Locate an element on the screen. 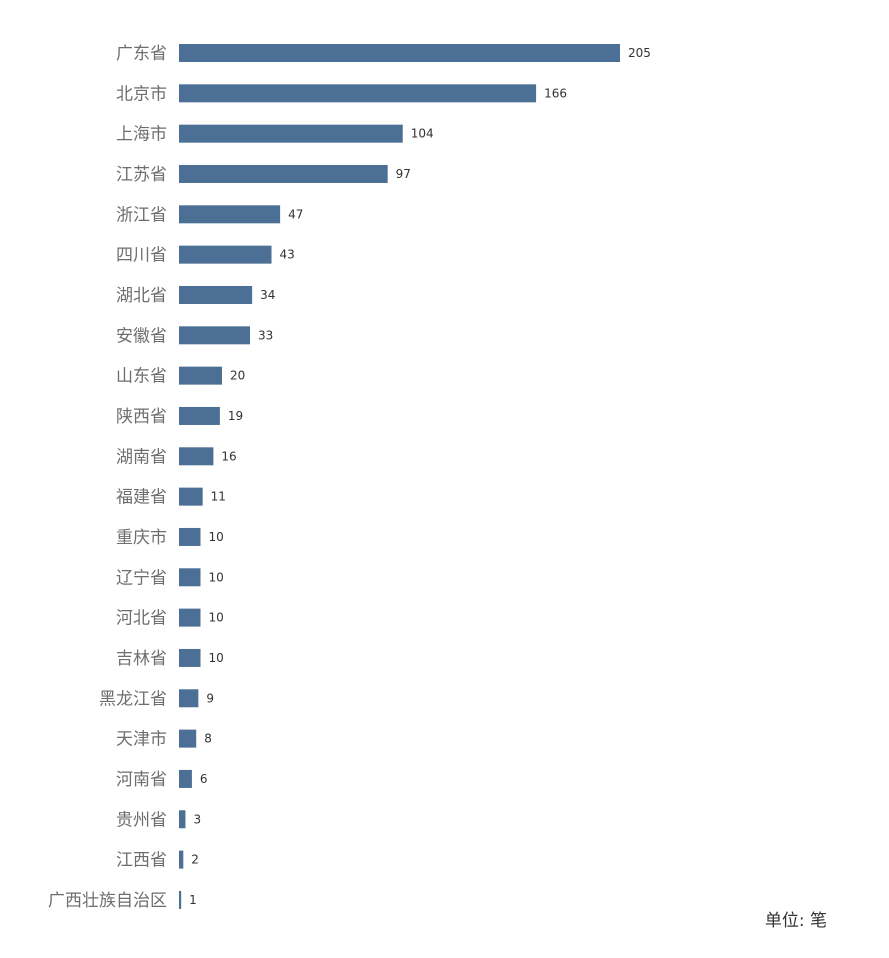  category-label-8: 山东省 is located at coordinates (141, 377).